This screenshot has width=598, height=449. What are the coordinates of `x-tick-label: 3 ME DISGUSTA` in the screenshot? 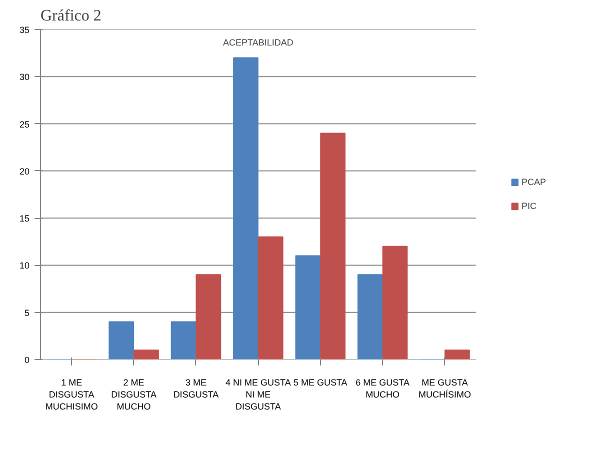 It's located at (196, 389).